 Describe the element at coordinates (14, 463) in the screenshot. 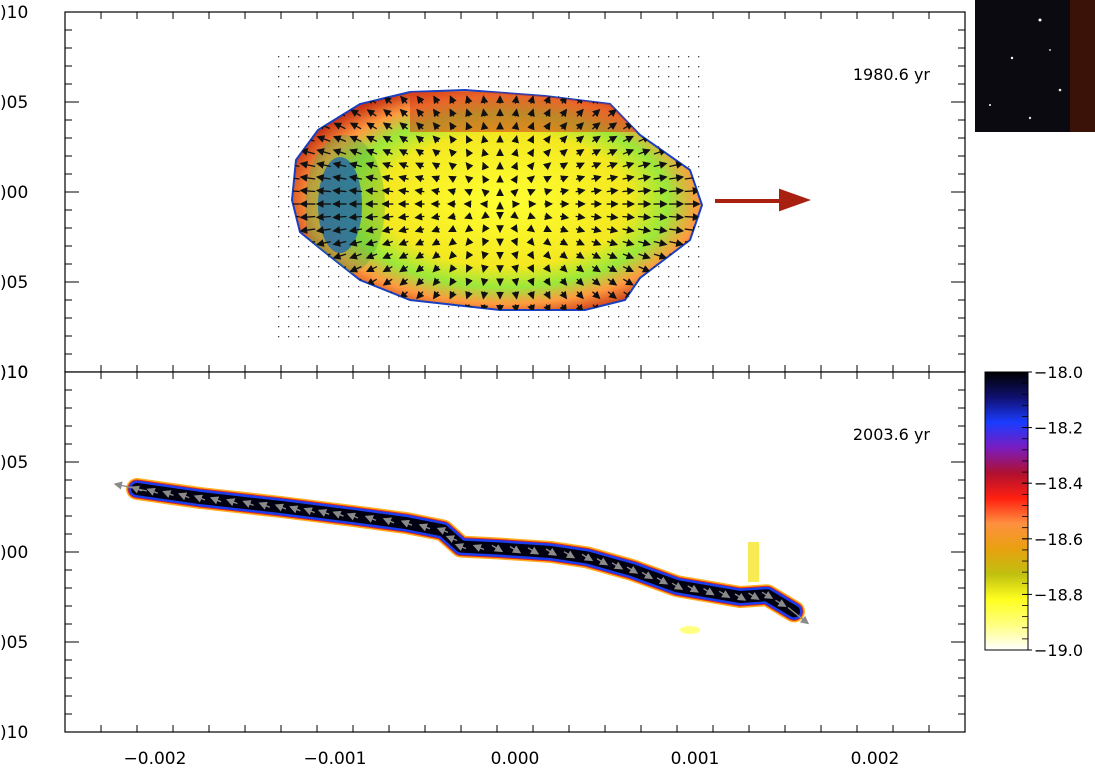

I see `y-tick-label: )05` at that location.